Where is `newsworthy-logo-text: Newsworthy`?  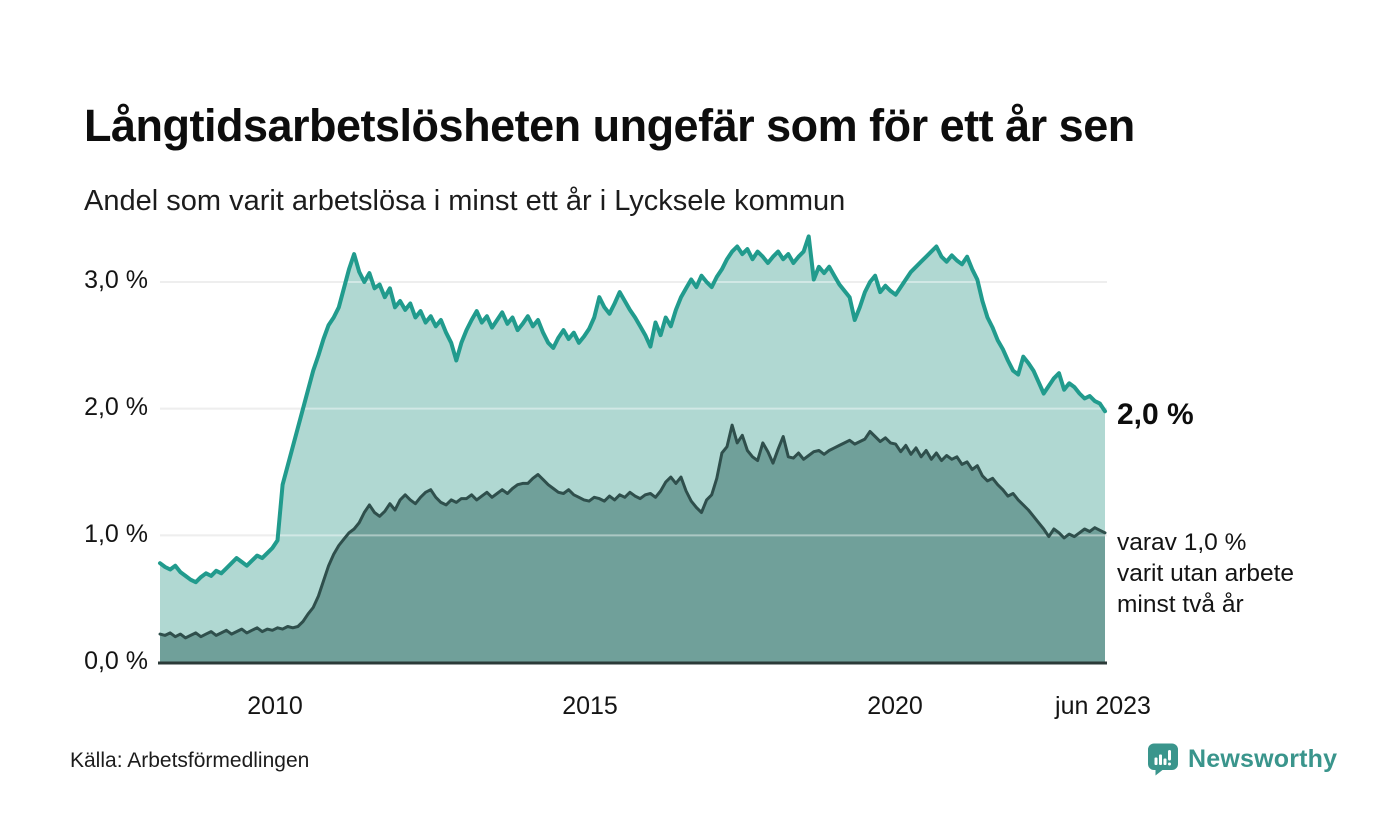 newsworthy-logo-text: Newsworthy is located at coordinates (1263, 758).